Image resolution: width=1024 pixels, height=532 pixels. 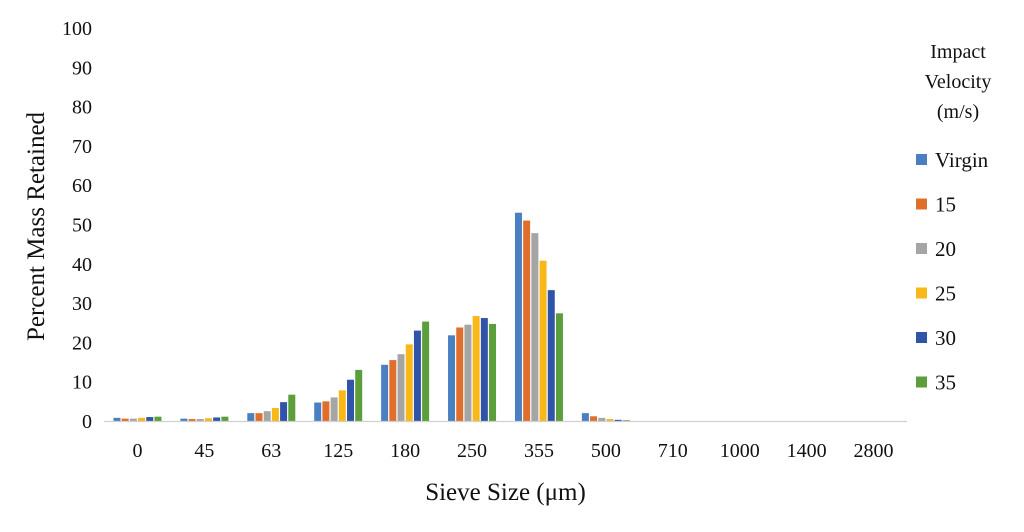 I want to click on legend-items: Virgin 15 20 25 30 35, so click(x=952, y=271).